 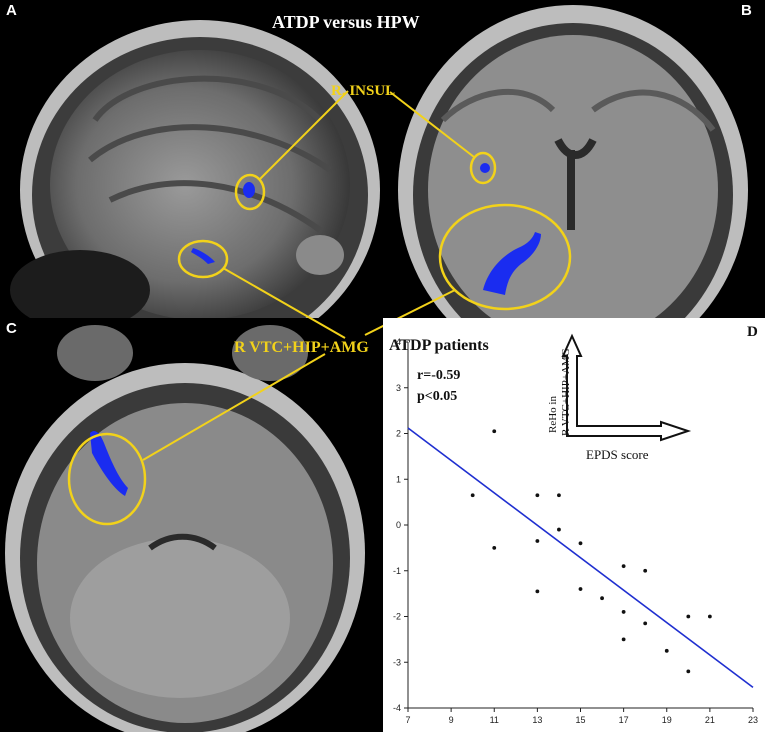 What do you see at coordinates (11, 328) in the screenshot?
I see `panel-label-c: C` at bounding box center [11, 328].